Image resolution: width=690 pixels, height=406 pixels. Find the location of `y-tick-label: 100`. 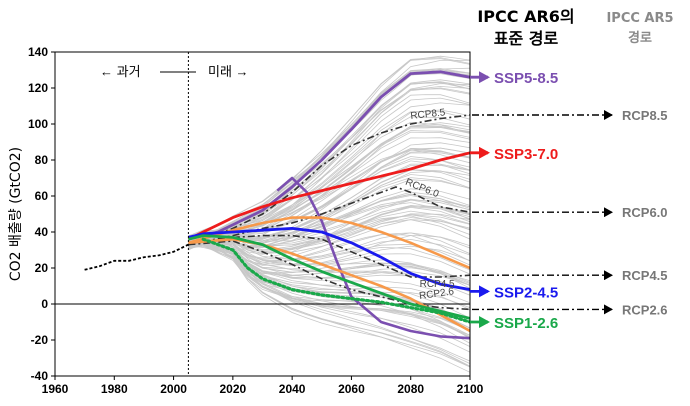

y-tick-label: 100 is located at coordinates (38, 124).